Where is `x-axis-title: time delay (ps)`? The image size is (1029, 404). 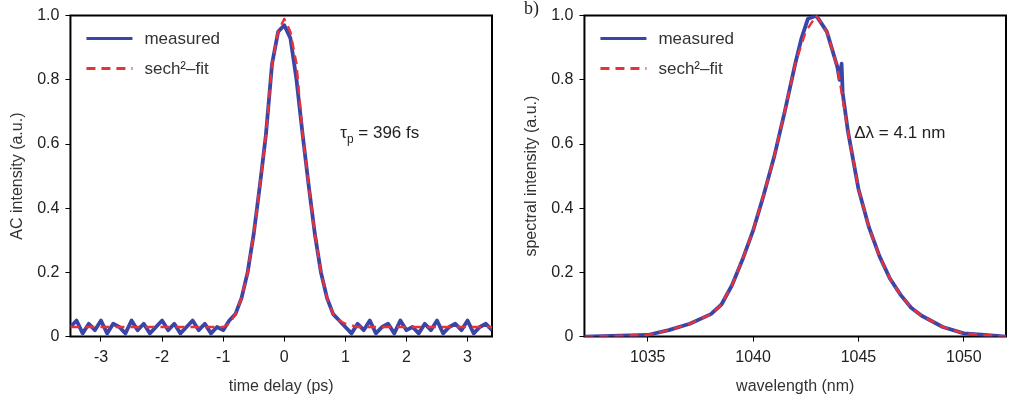
x-axis-title: time delay (ps) is located at coordinates (281, 385).